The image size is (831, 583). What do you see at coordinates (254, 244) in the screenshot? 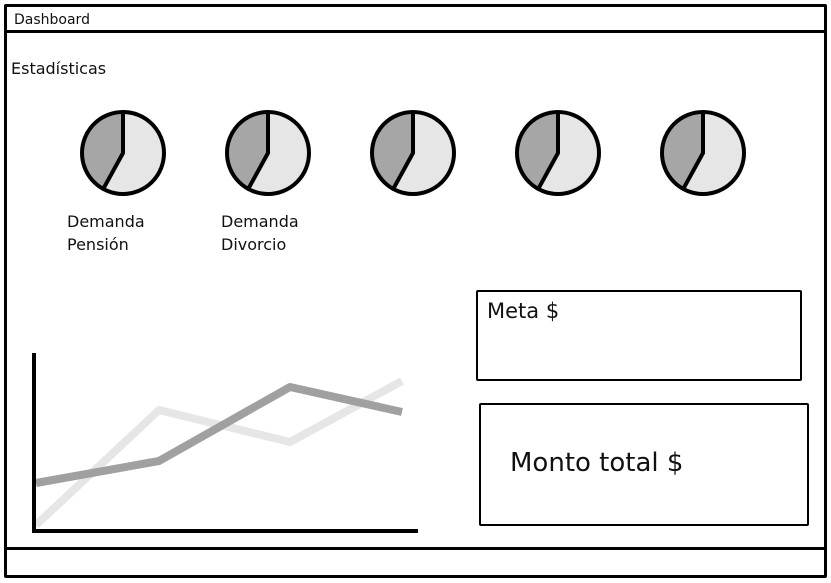
I see `pie-label-2-line2: Divorcio` at bounding box center [254, 244].